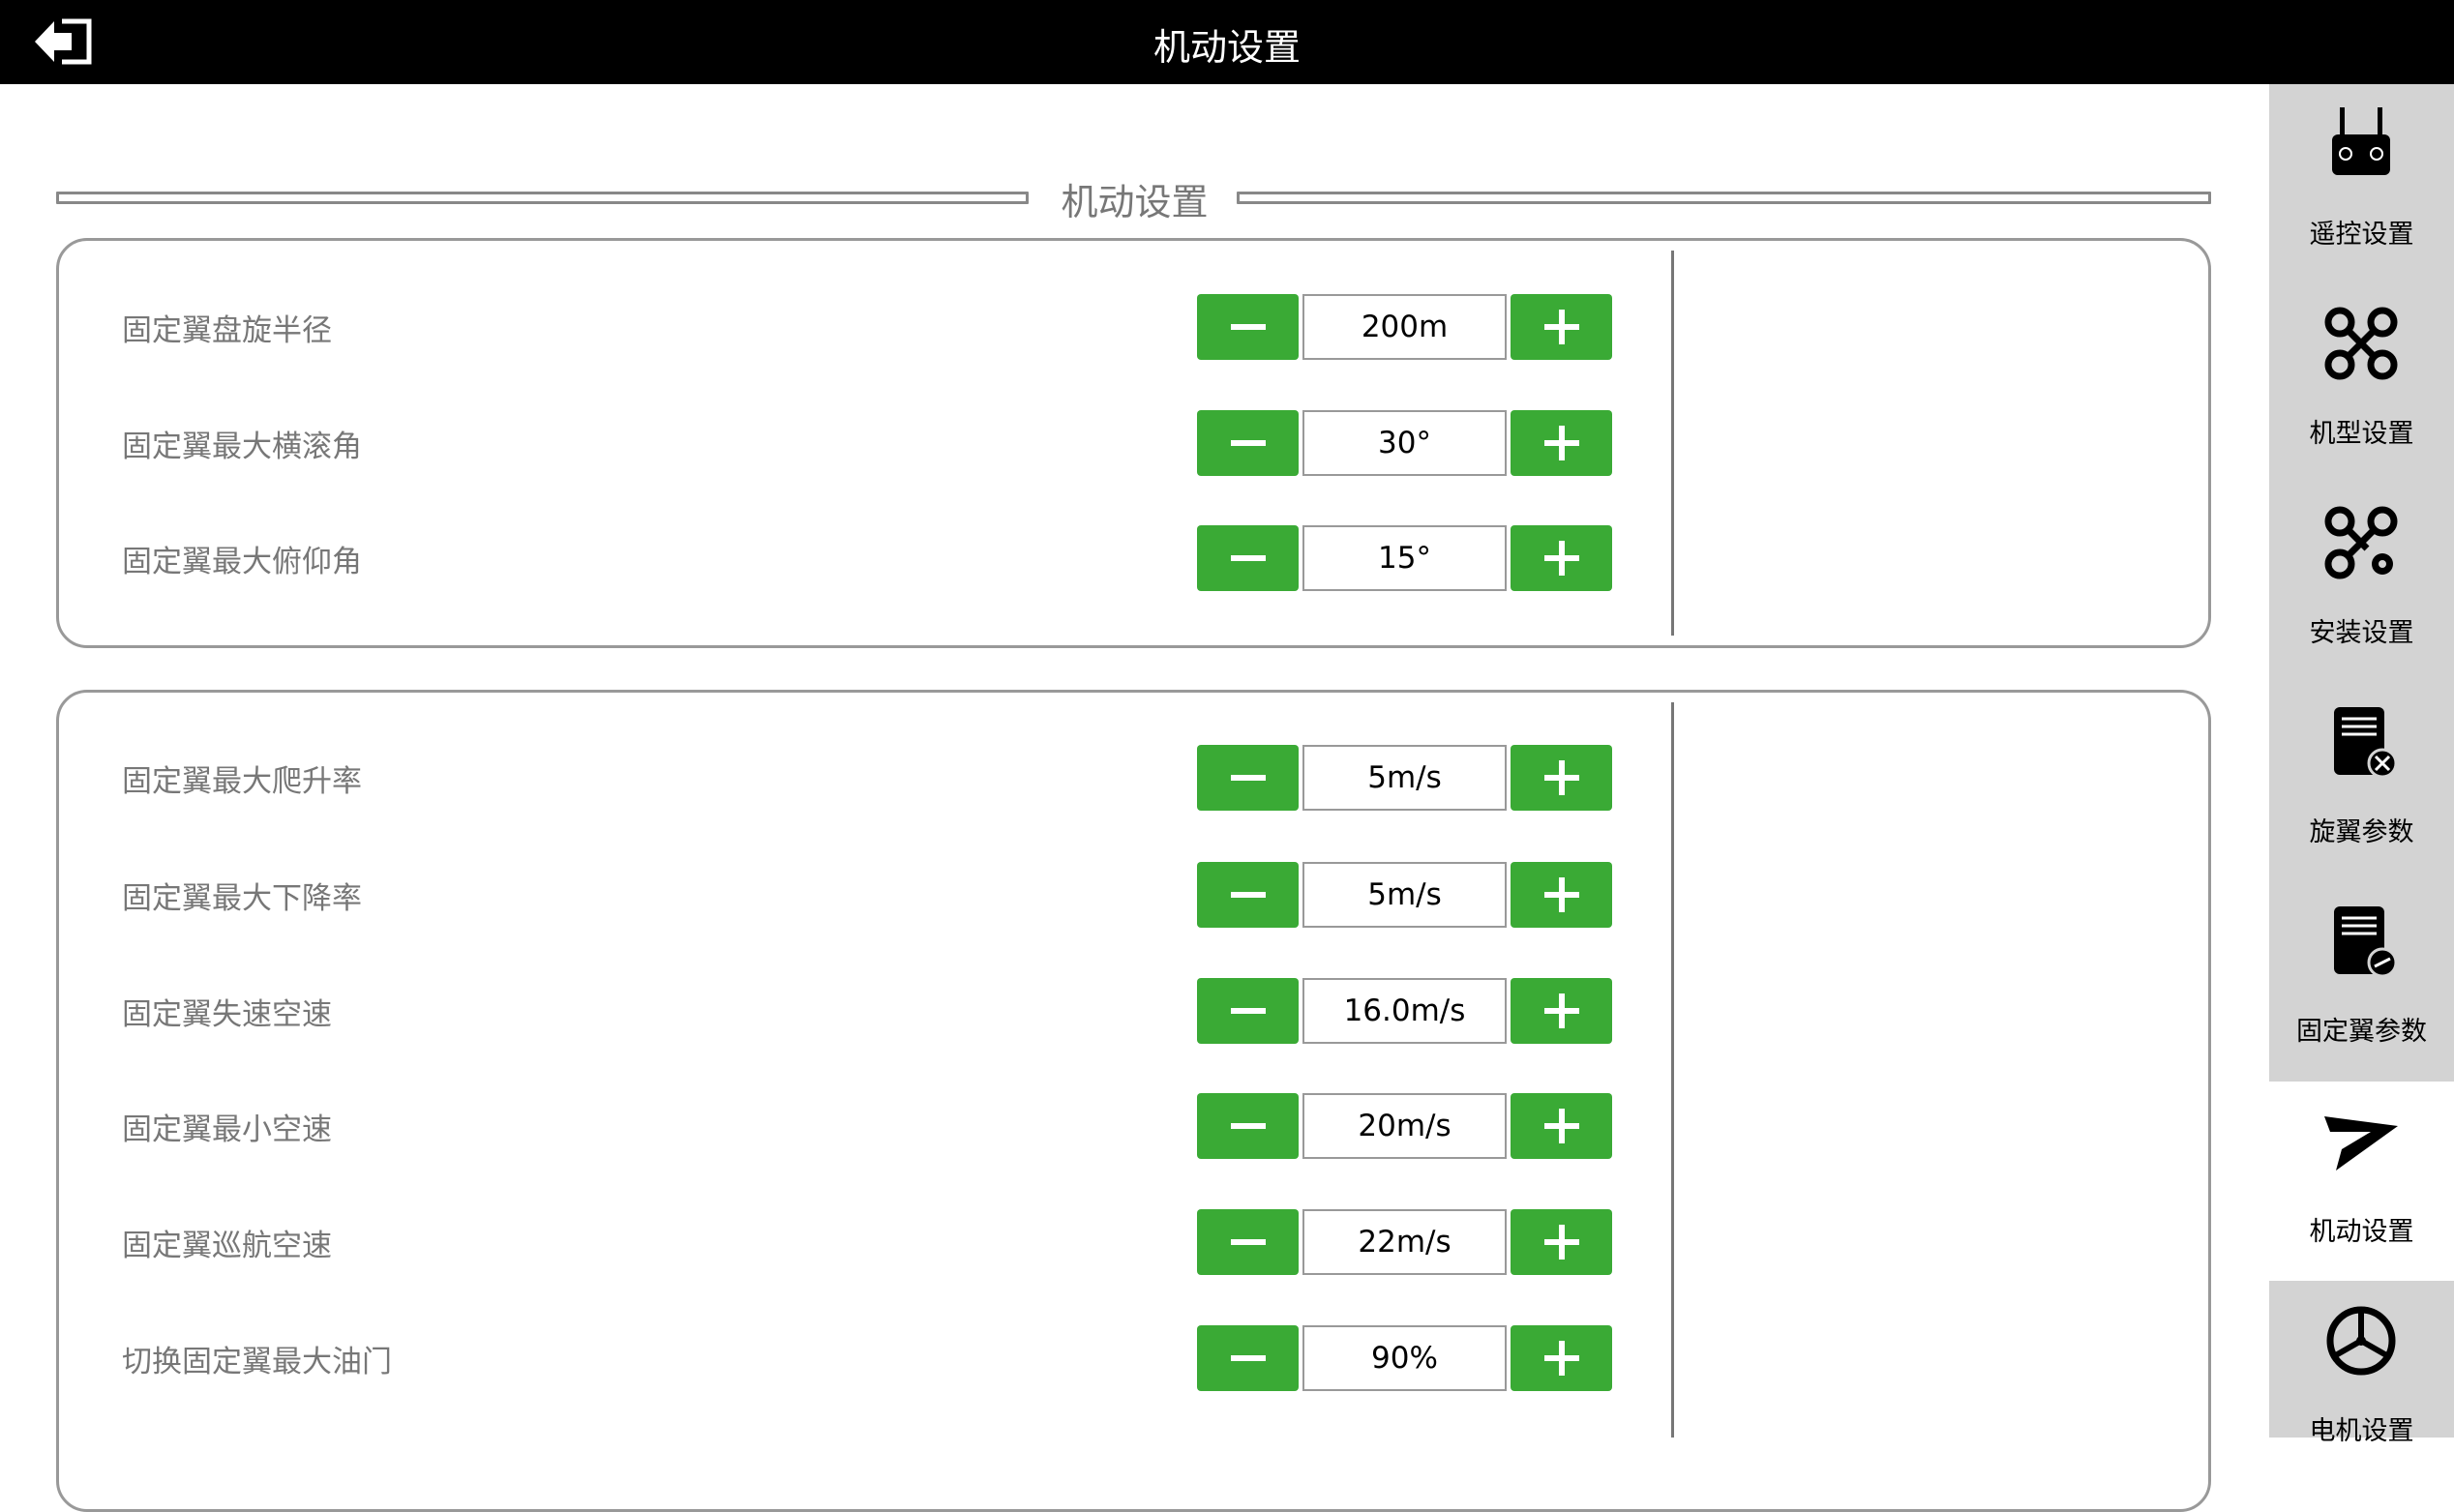  I want to click on fixed-wing-params-icon, so click(2366, 942).